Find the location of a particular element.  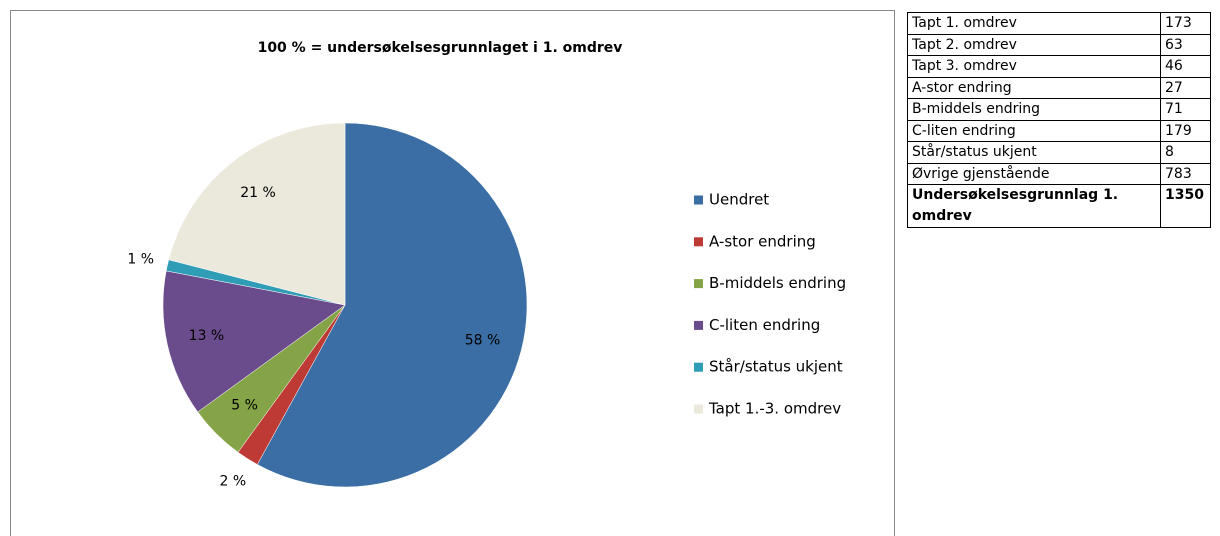

table-row: B-middels endring 71 is located at coordinates (1059, 109).